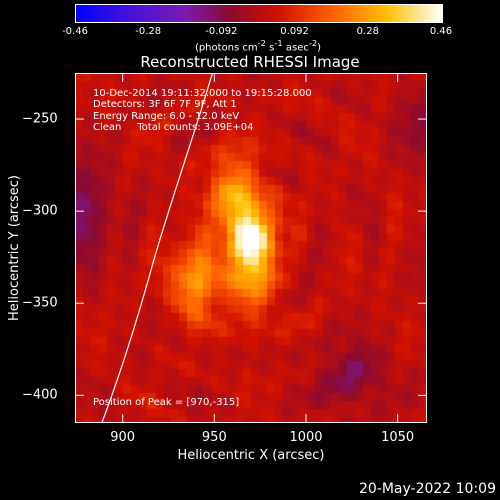 The image size is (500, 500). I want to click on colorbar-tick-label: -0.28, so click(148, 31).